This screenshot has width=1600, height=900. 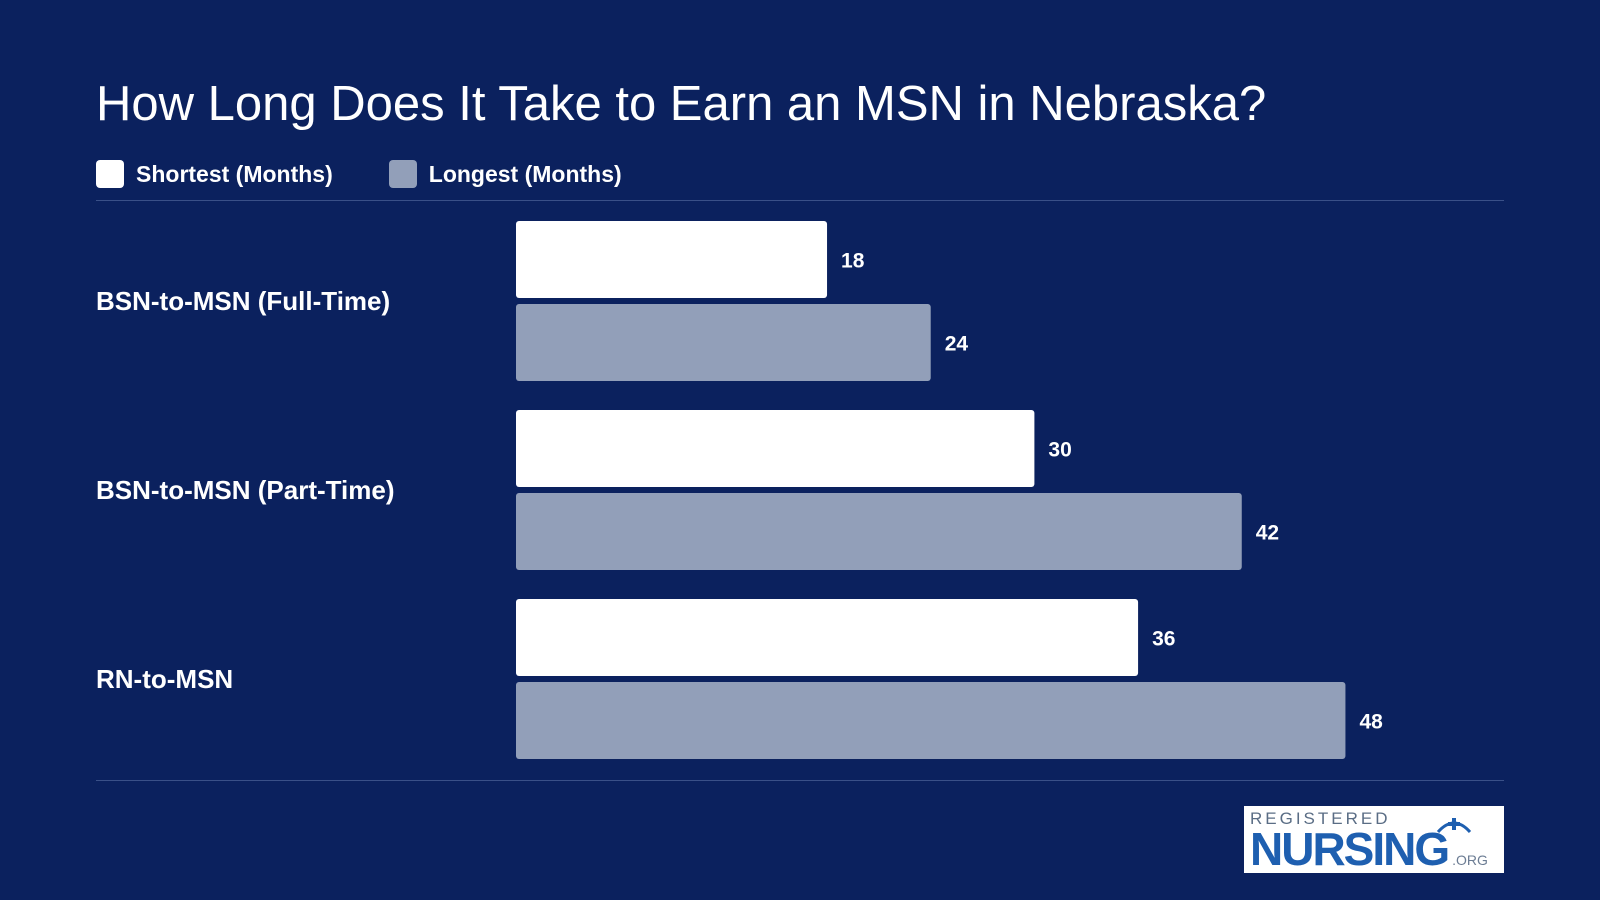 What do you see at coordinates (234, 173) in the screenshot?
I see `legend-label-shortest: Shortest (Months)` at bounding box center [234, 173].